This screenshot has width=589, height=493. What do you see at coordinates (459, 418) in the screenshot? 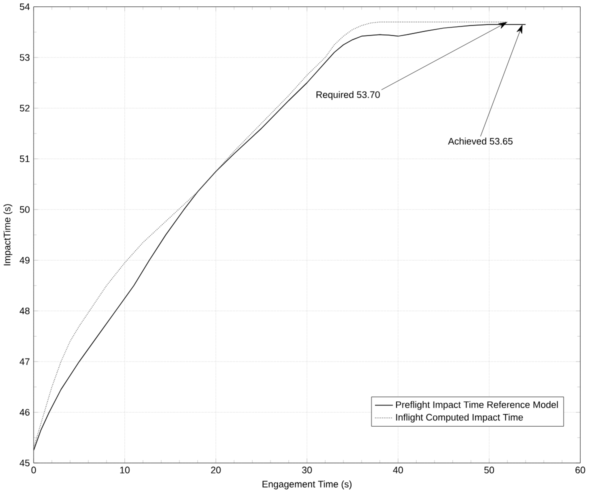
I see `legend-label: Inflight Computed Impact Time` at bounding box center [459, 418].